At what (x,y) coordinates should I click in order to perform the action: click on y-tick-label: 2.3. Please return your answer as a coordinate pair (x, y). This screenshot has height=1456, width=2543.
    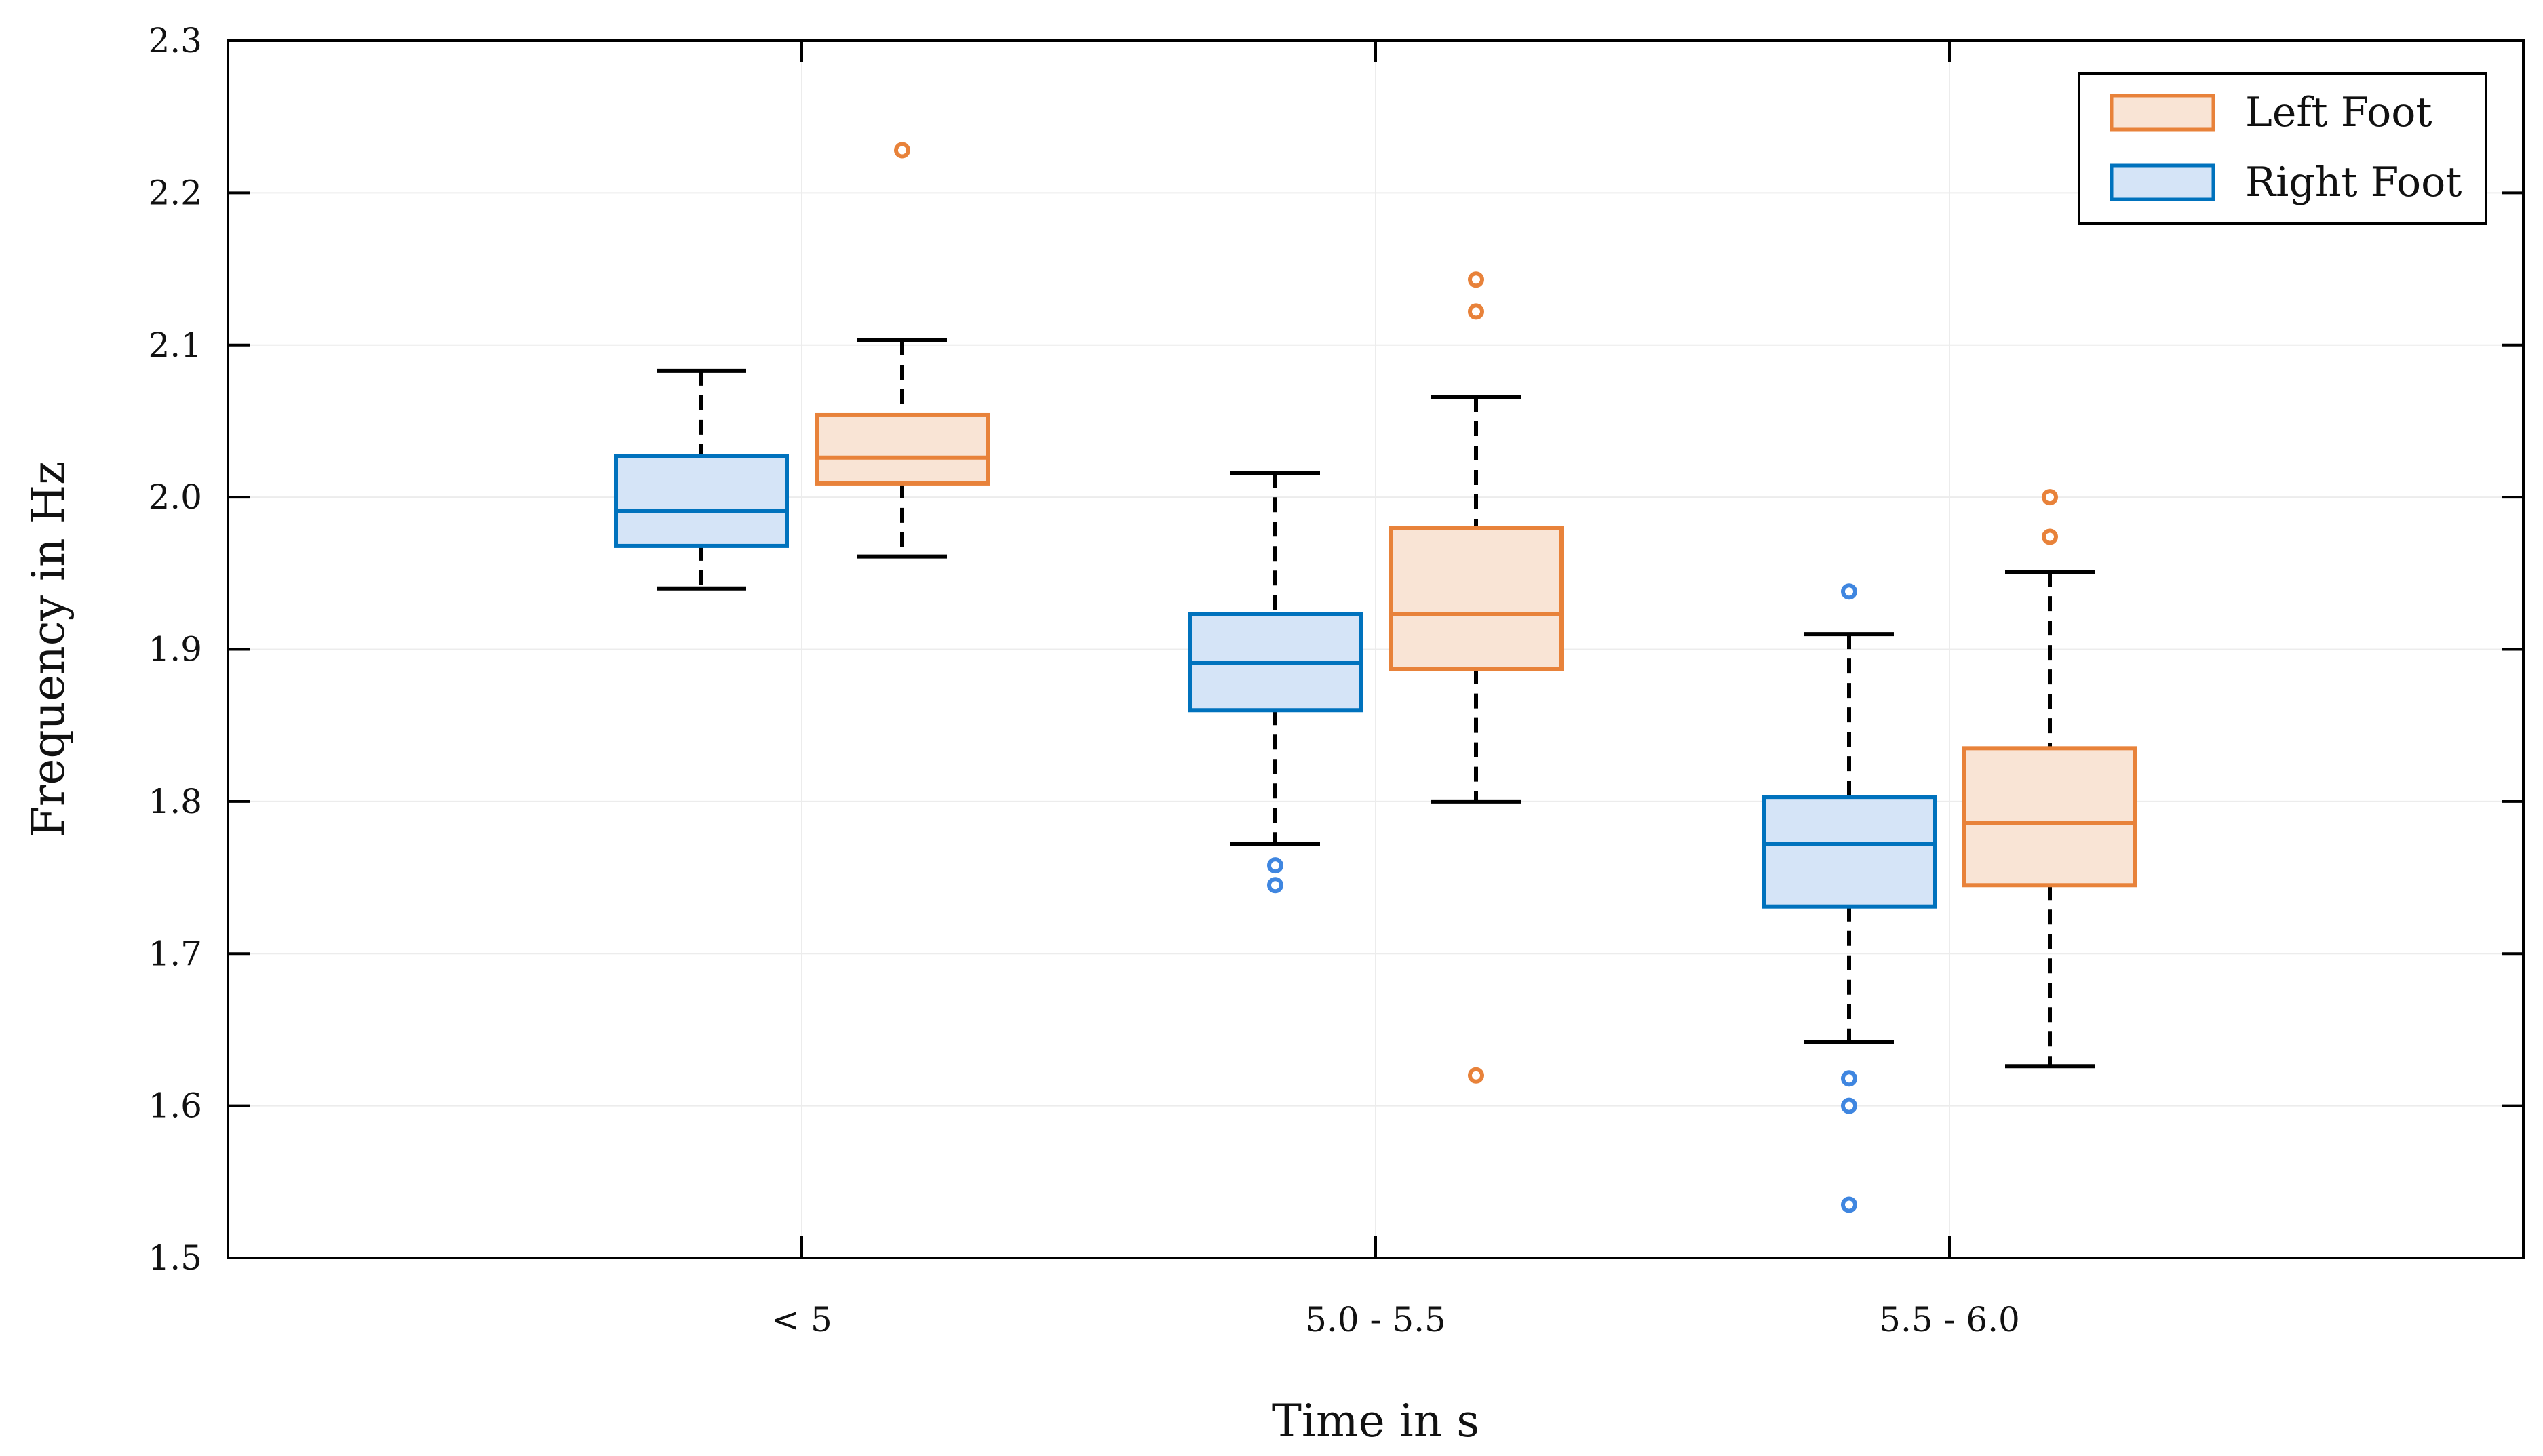
    Looking at the image, I should click on (175, 40).